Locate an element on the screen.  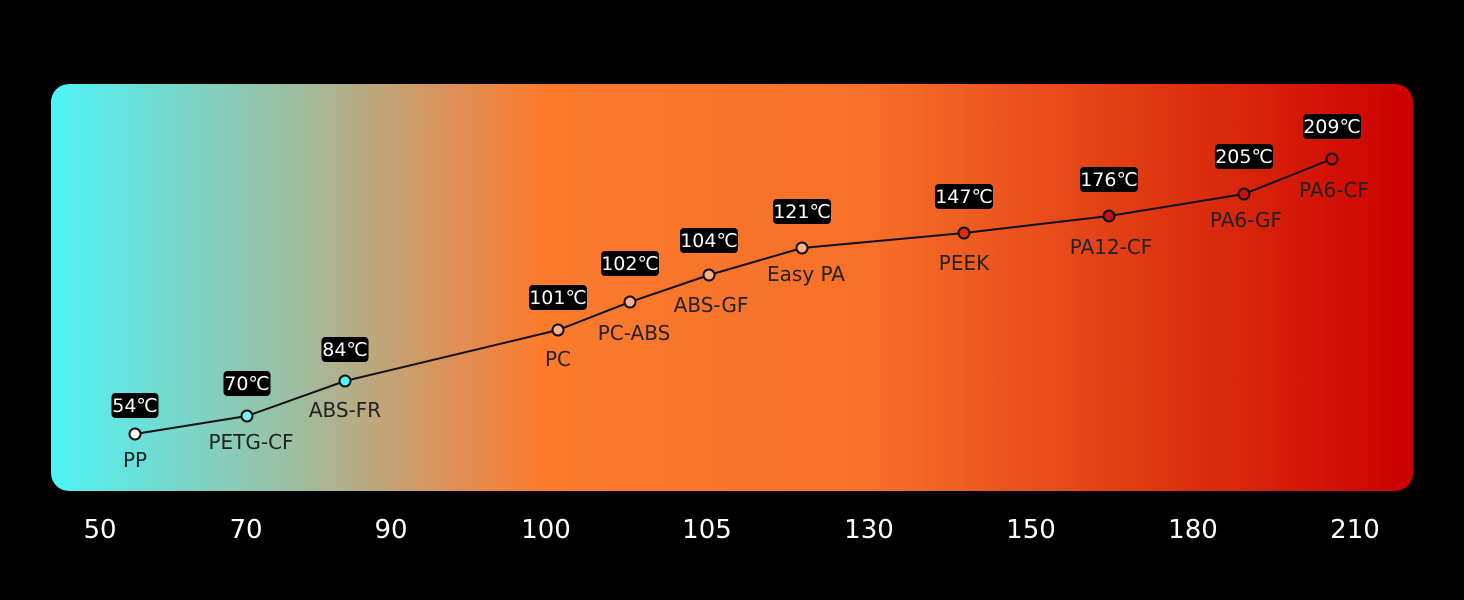
value-label-pa12-cf: 176℃ is located at coordinates (1109, 180).